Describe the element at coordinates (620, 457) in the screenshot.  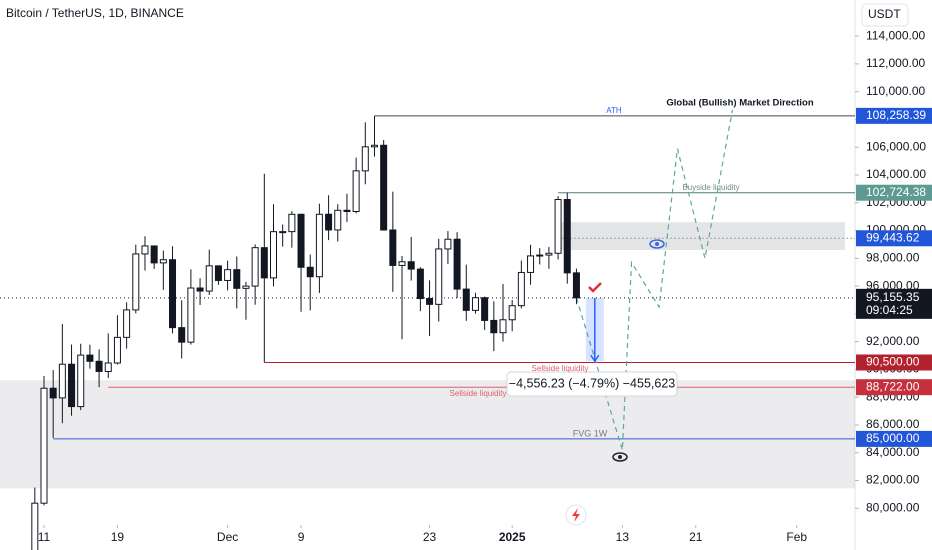
I see `eye-icon` at that location.